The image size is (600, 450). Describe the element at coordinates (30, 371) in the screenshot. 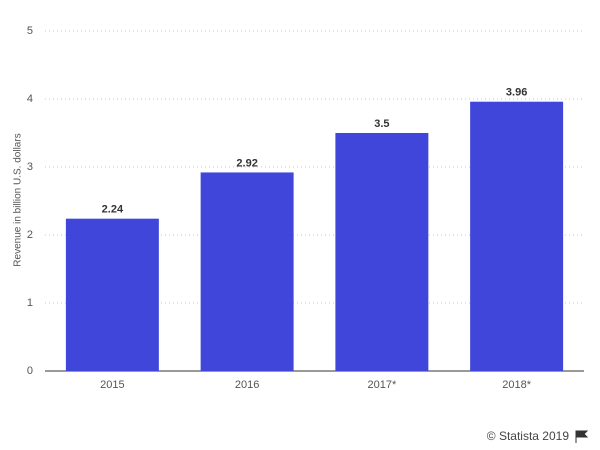

I see `y-tick-label: 0` at that location.